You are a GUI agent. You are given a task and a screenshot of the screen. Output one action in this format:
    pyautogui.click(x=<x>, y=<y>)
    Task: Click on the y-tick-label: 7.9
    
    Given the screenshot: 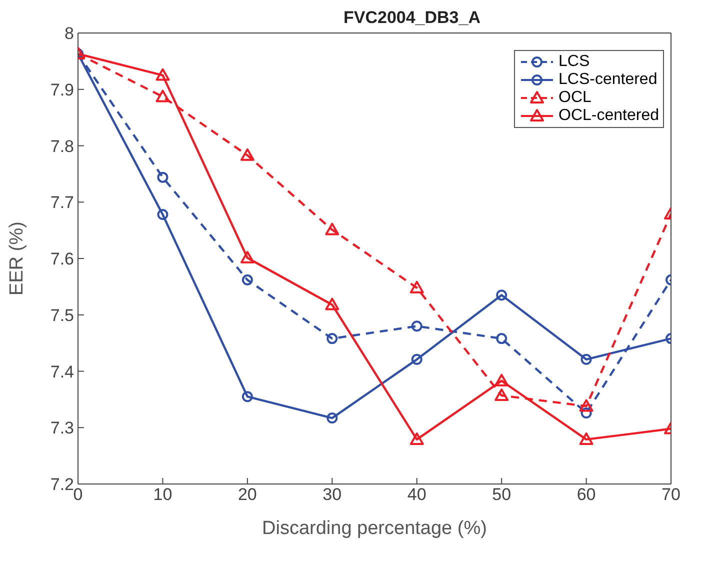 What is the action you would take?
    pyautogui.click(x=62, y=90)
    